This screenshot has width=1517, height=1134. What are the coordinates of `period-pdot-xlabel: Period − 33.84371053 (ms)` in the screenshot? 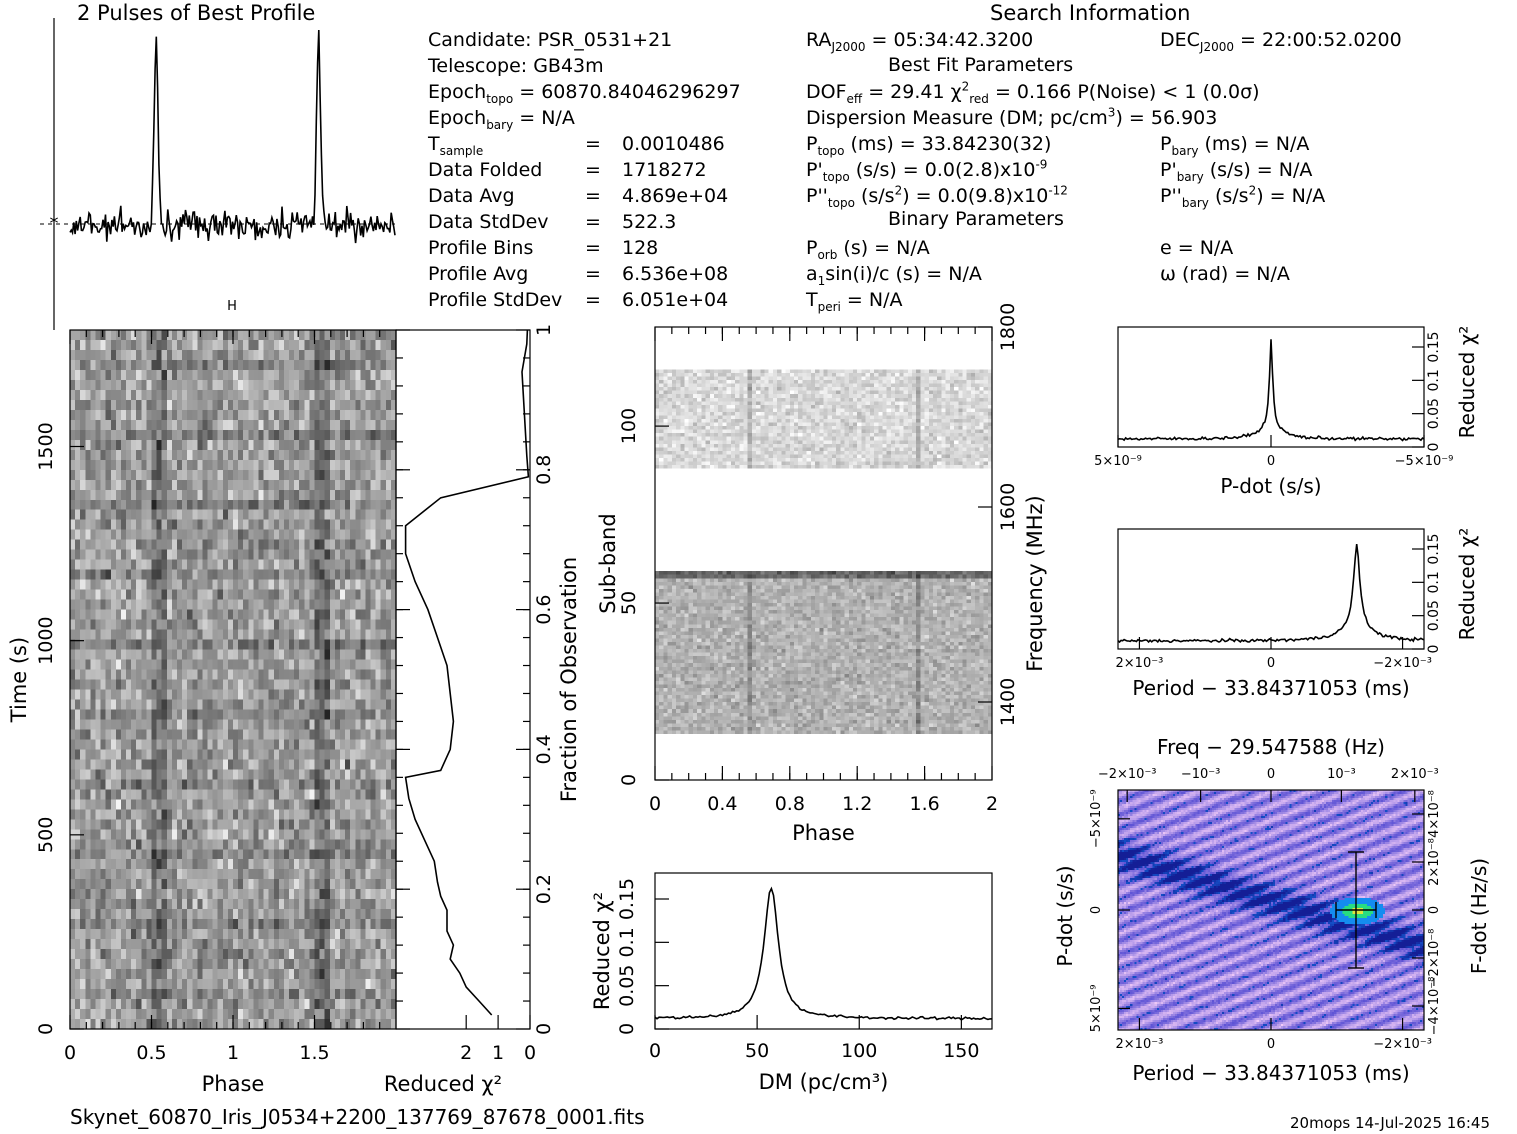 It's located at (1270, 1073).